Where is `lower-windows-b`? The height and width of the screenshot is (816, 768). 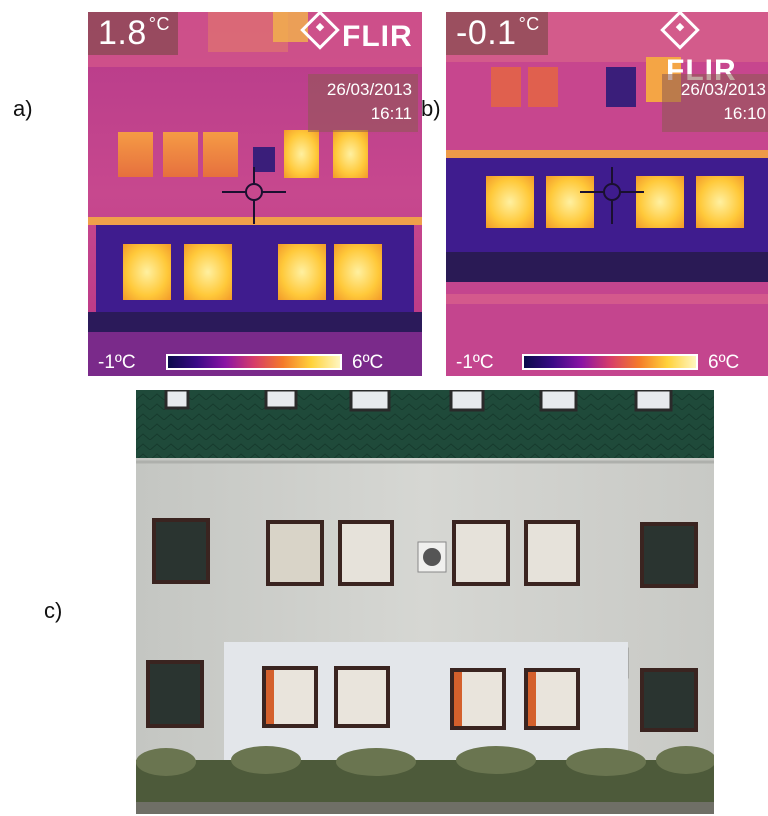
lower-windows-b is located at coordinates (615, 202).